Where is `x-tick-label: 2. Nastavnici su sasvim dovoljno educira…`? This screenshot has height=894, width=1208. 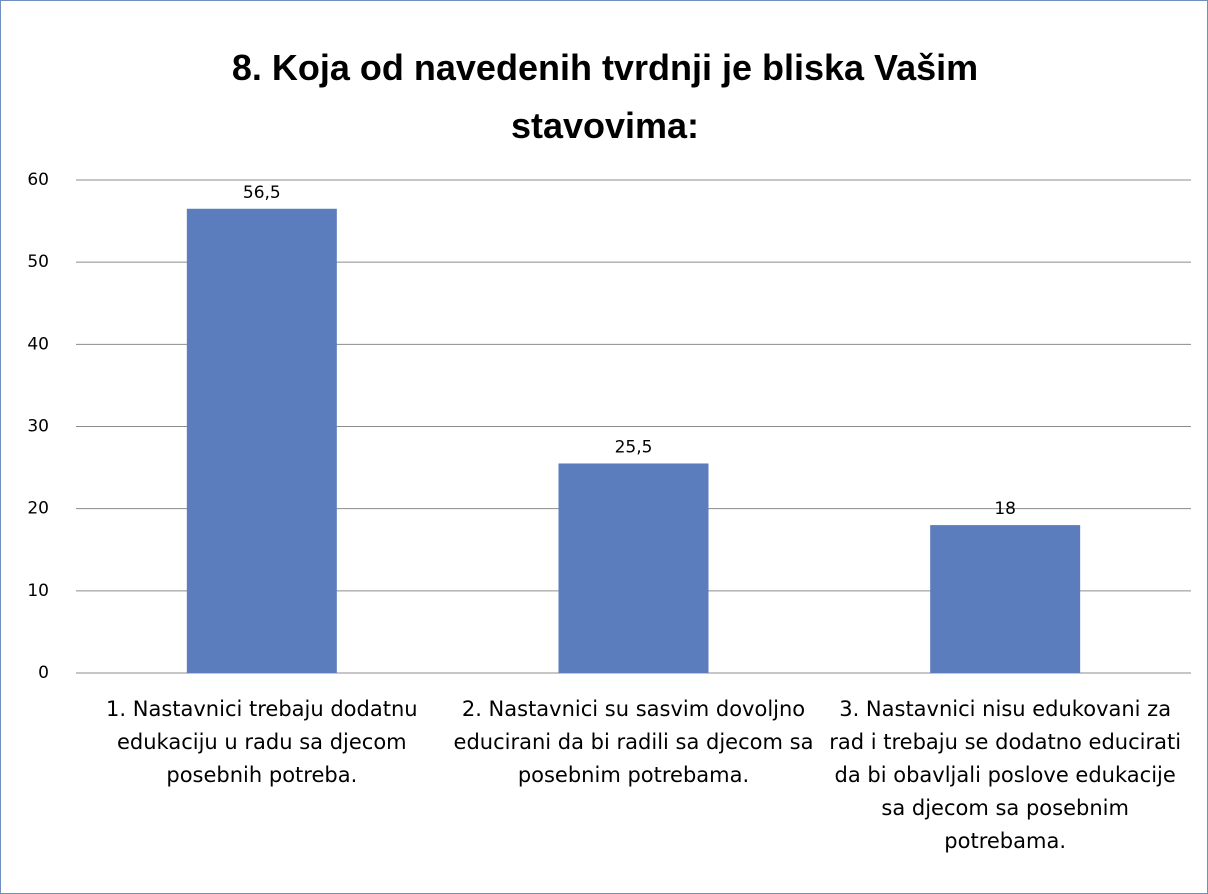 x-tick-label: 2. Nastavnici su sasvim dovoljno educira… is located at coordinates (633, 742).